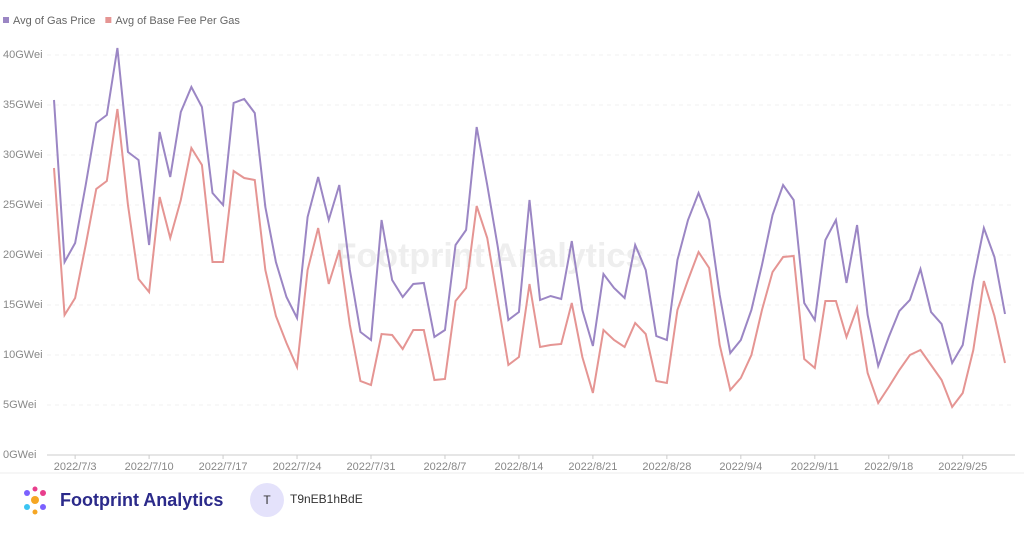 The width and height of the screenshot is (1024, 543). I want to click on logo, so click(35, 500).